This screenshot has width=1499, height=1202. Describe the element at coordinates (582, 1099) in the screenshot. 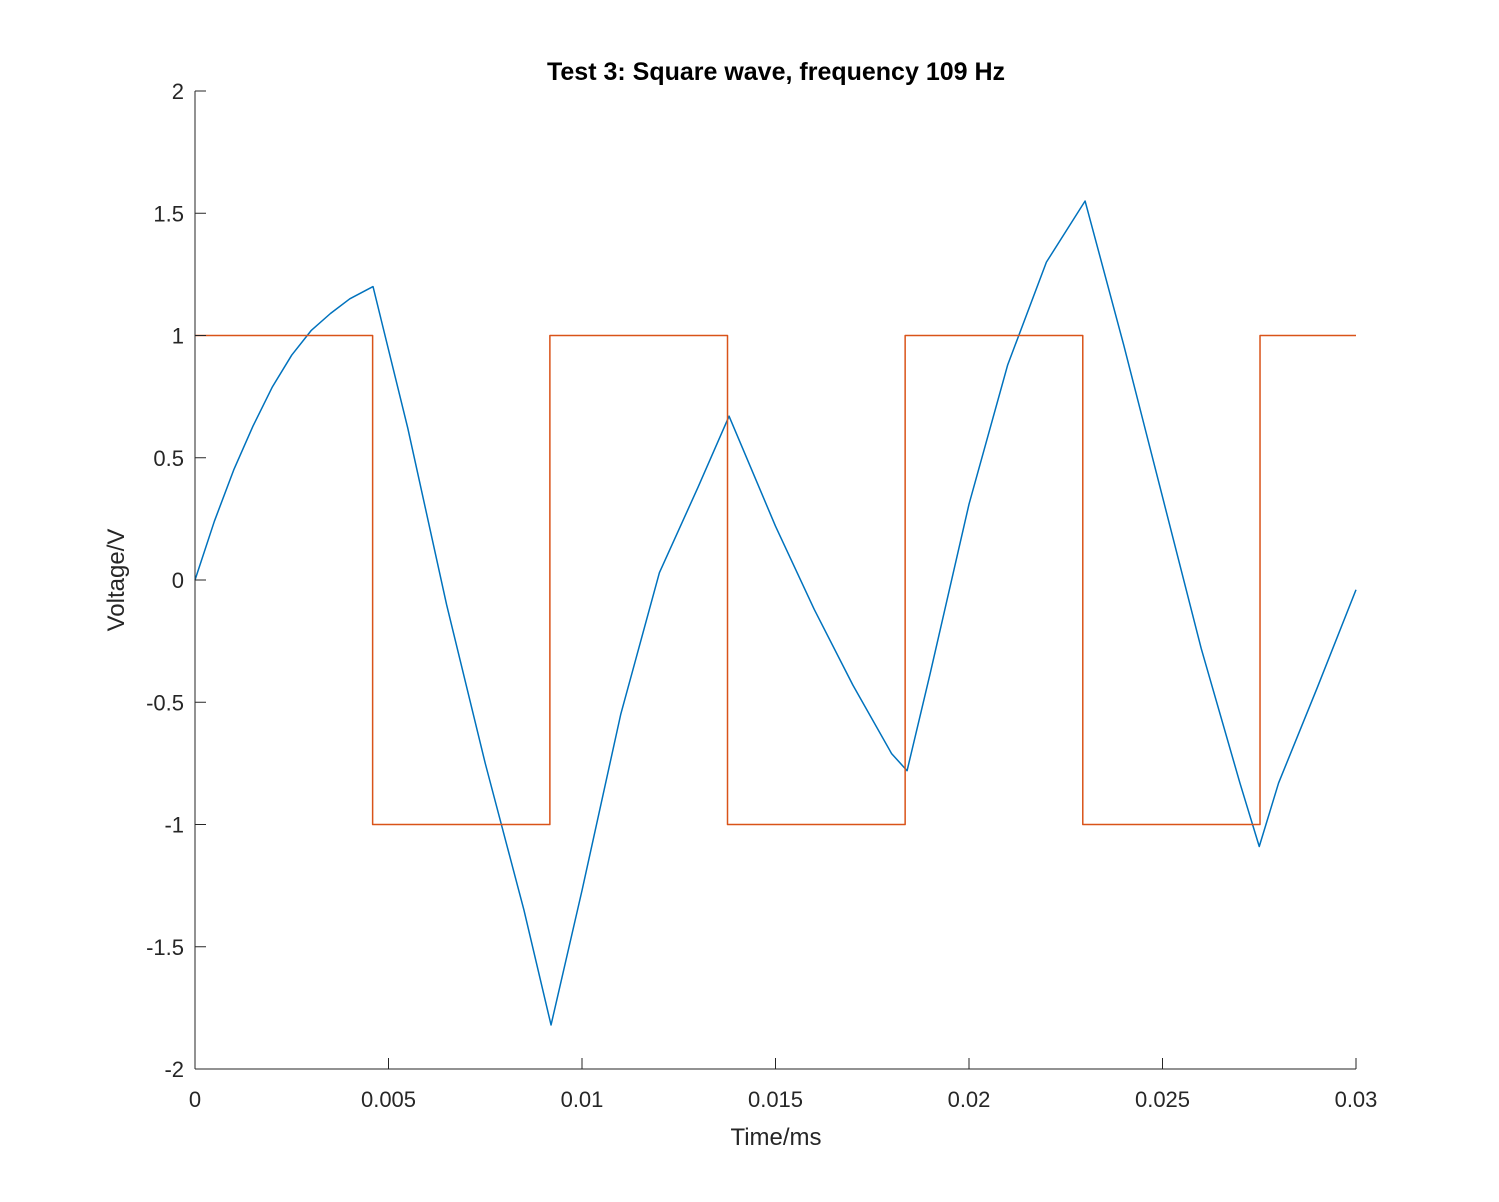

I see `x-tick-label: 0.01` at that location.